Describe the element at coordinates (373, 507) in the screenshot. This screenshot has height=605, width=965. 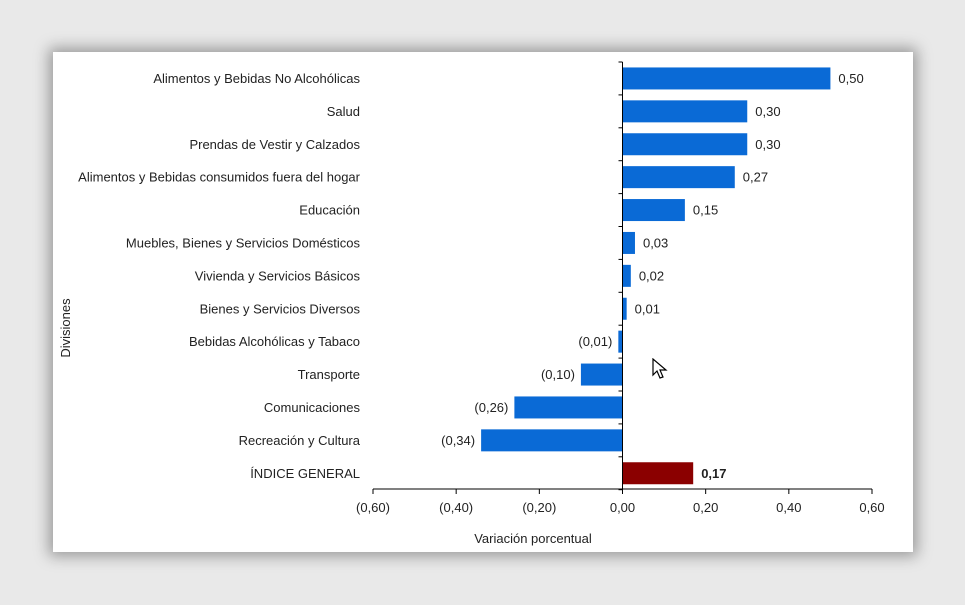
I see `x-tick-label: (0,60)` at that location.